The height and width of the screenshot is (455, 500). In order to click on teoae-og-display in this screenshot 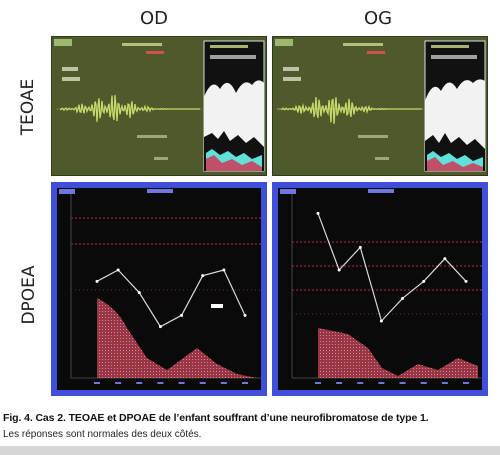, I will do `click(380, 105)`.